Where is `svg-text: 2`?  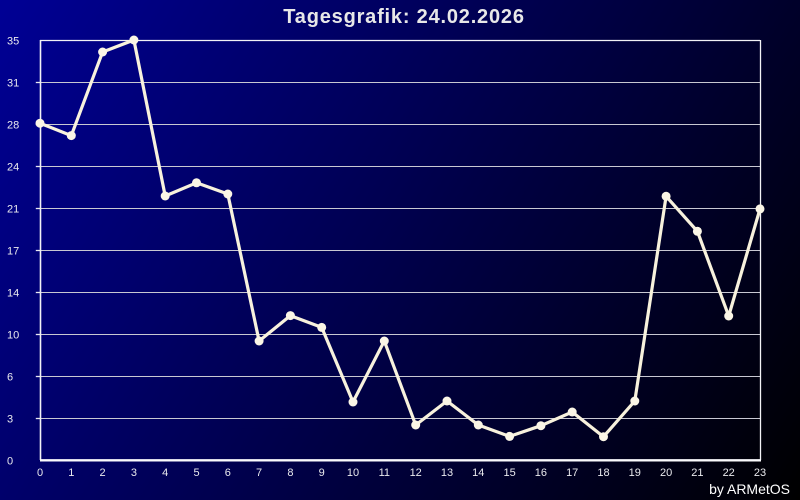
svg-text: 2 is located at coordinates (103, 473).